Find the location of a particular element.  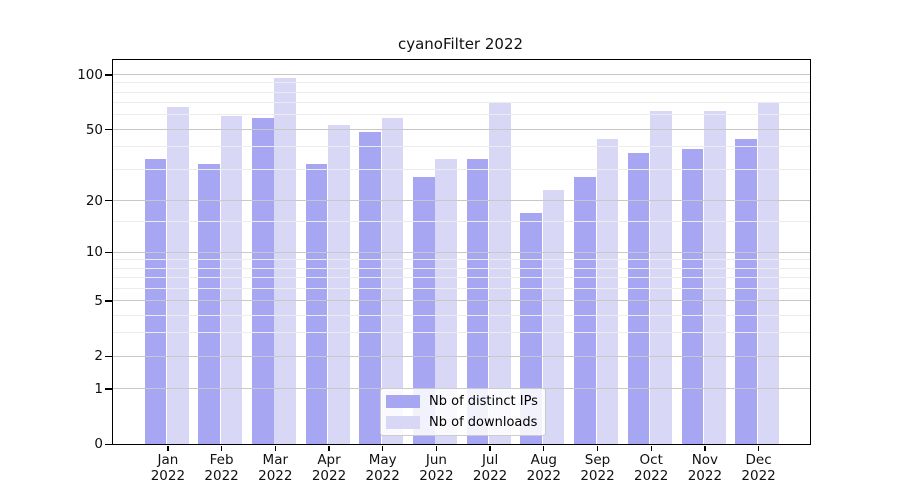

bar-ips-aug is located at coordinates (531, 328).